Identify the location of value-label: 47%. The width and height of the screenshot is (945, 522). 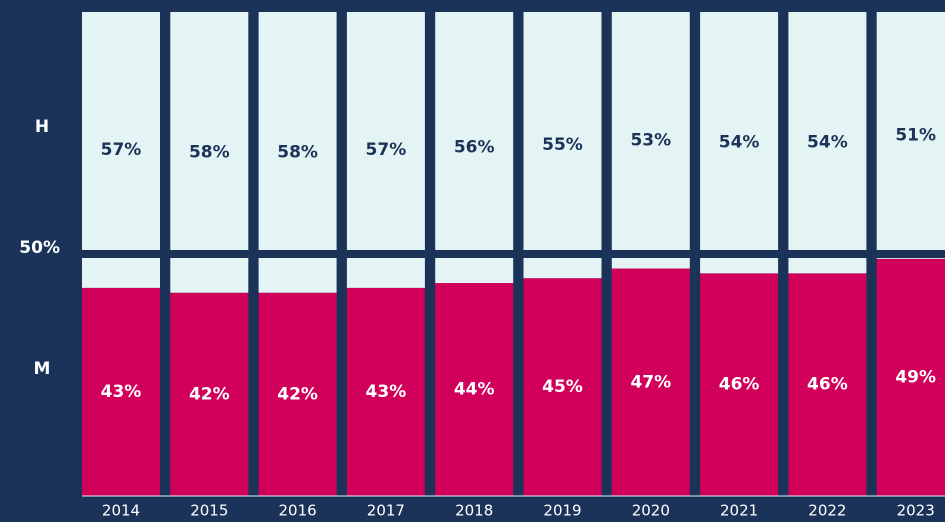
(650, 382).